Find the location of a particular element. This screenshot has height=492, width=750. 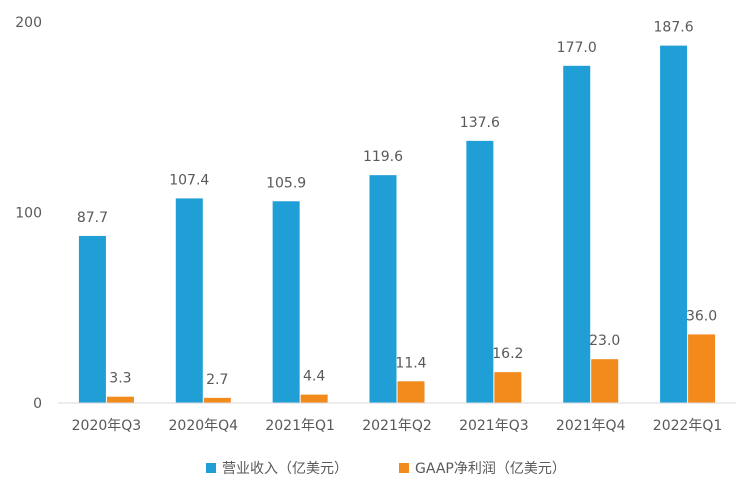

y-tick-label: 0 is located at coordinates (37, 404).